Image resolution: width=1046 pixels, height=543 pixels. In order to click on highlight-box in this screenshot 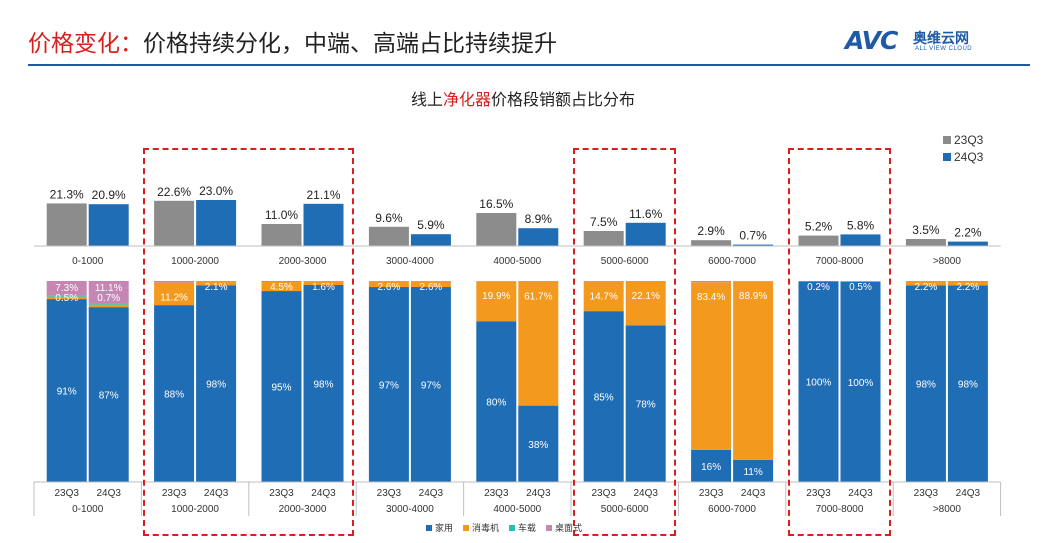, I will do `click(839, 342)`.